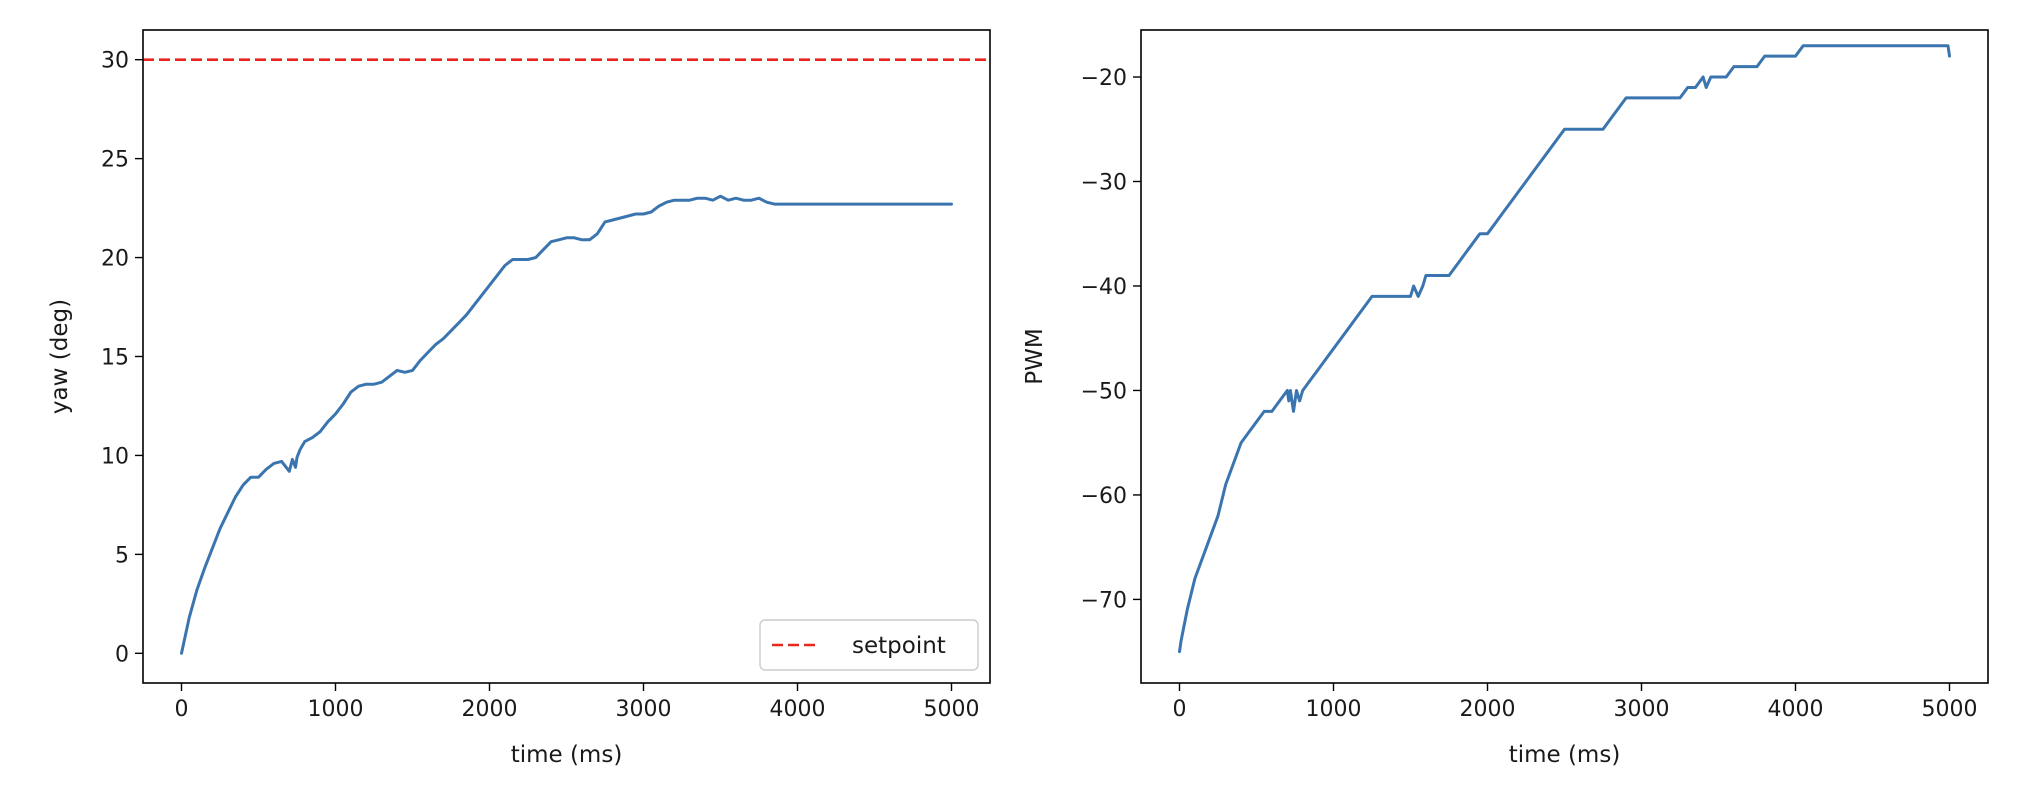  What do you see at coordinates (798, 709) in the screenshot?
I see `yaw-x-tick-label: 4000` at bounding box center [798, 709].